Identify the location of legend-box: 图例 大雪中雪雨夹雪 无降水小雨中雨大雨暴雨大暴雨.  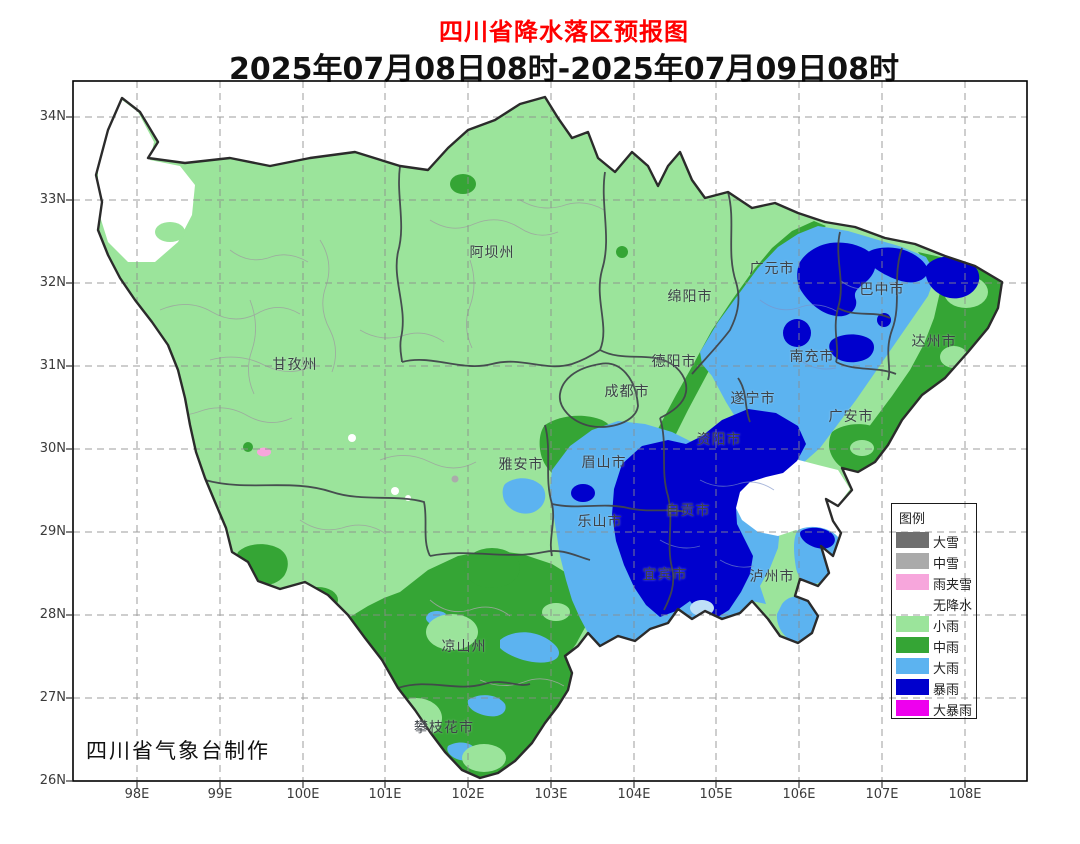
(934, 611).